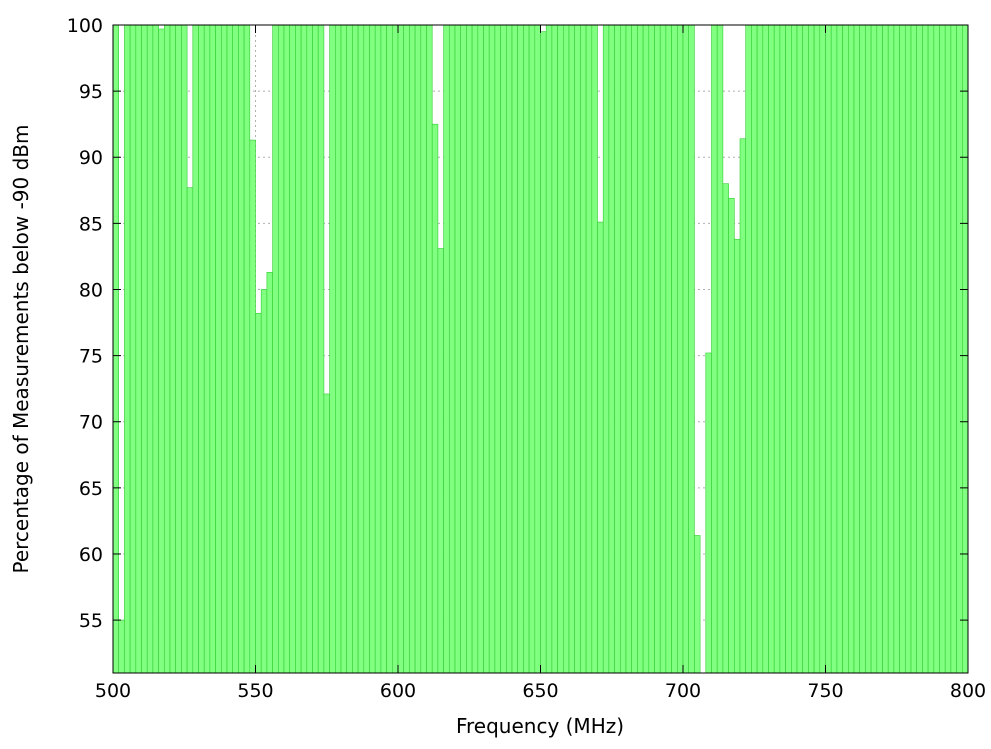 This screenshot has height=749, width=991. I want to click on x-tick-label: 500, so click(113, 691).